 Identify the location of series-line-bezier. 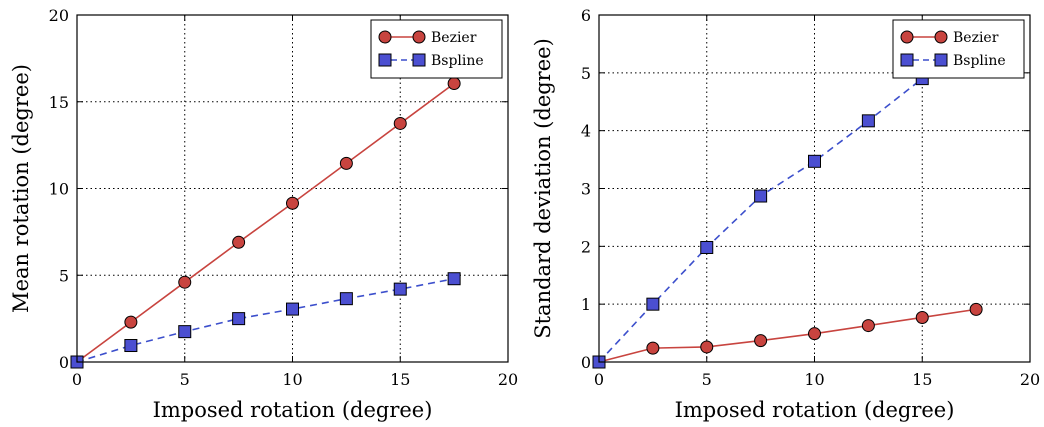
(787, 335).